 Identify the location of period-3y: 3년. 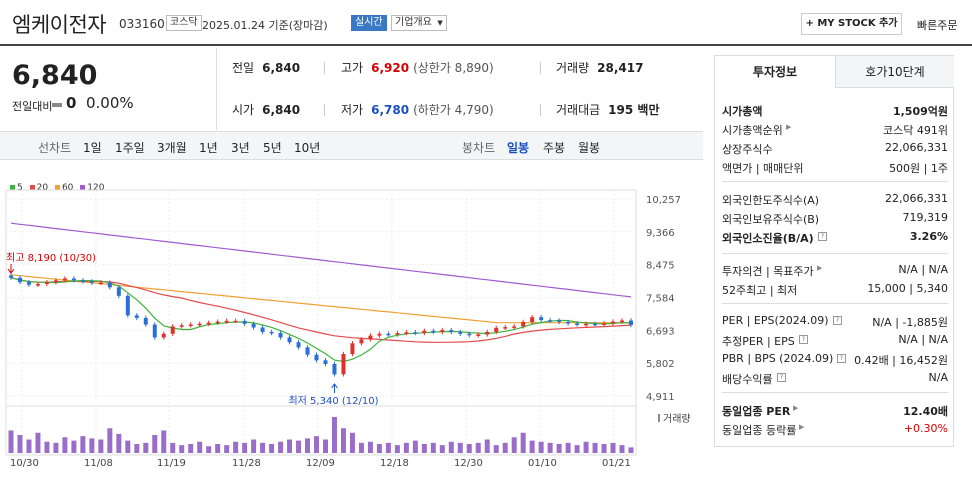
(240, 148).